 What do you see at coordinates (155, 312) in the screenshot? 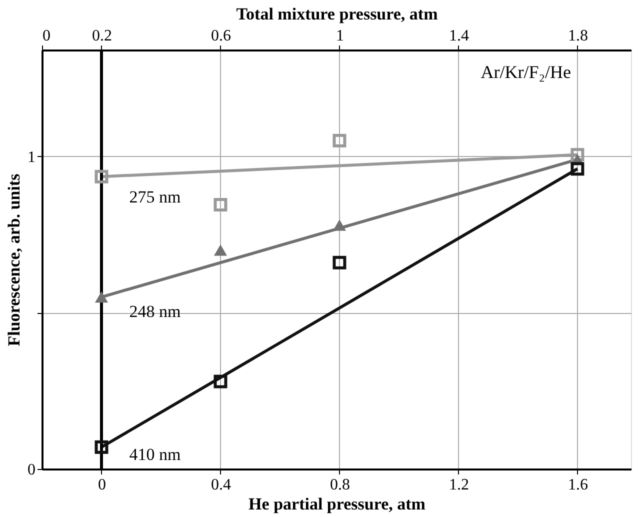
I see `series-label: 248 nm` at bounding box center [155, 312].